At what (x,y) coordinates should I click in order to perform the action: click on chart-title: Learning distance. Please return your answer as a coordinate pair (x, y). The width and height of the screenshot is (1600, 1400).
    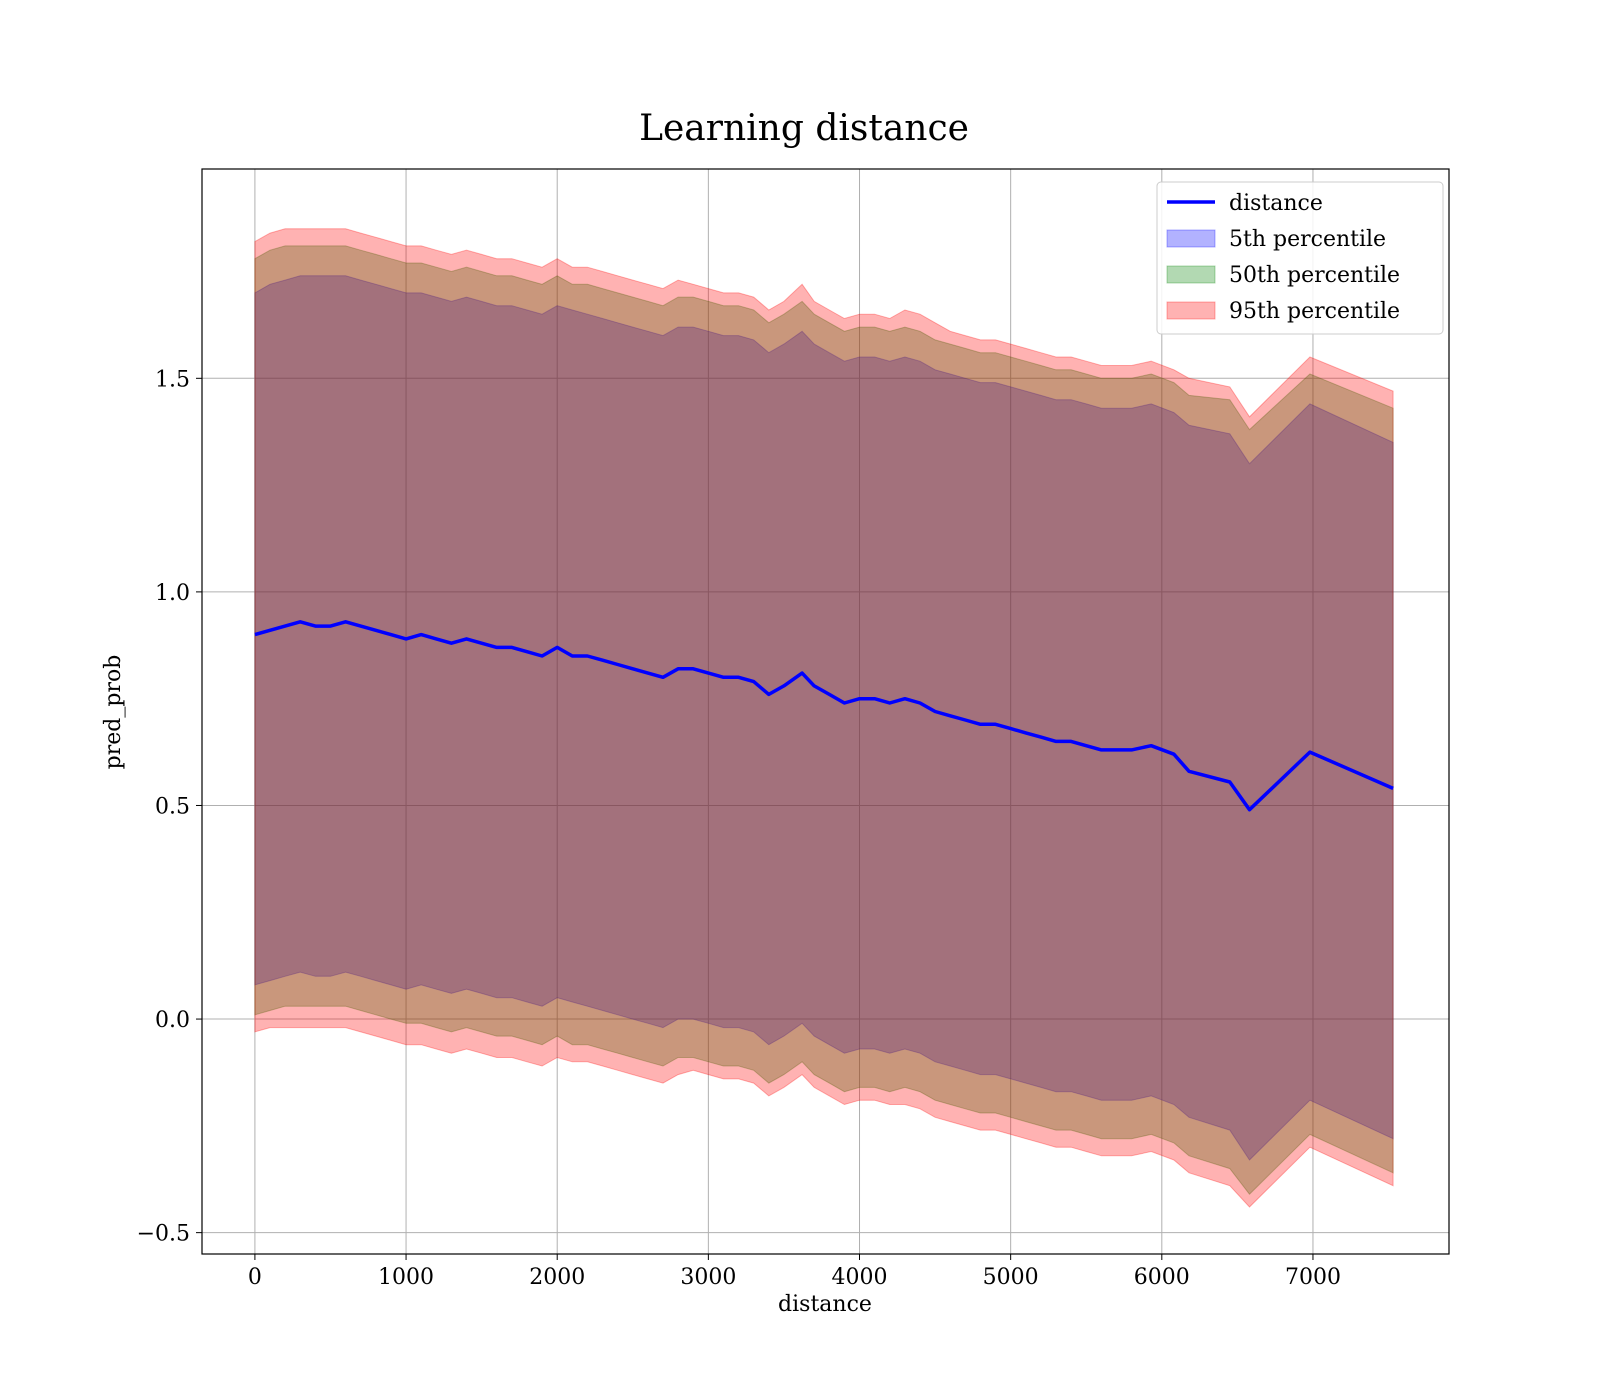
    Looking at the image, I should click on (804, 128).